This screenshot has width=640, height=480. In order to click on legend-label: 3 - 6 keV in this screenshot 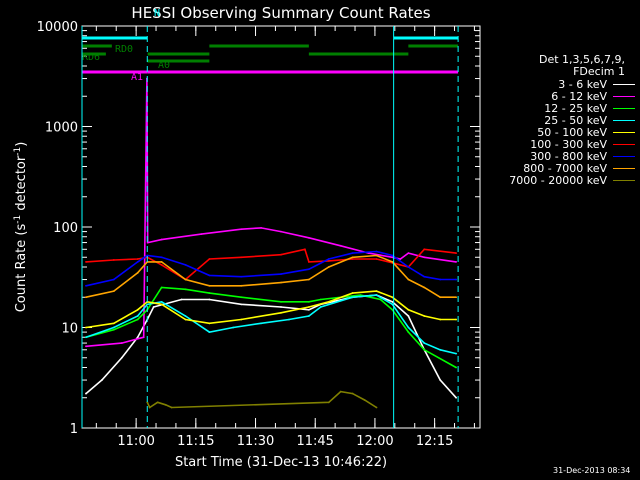, I will do `click(582, 84)`.